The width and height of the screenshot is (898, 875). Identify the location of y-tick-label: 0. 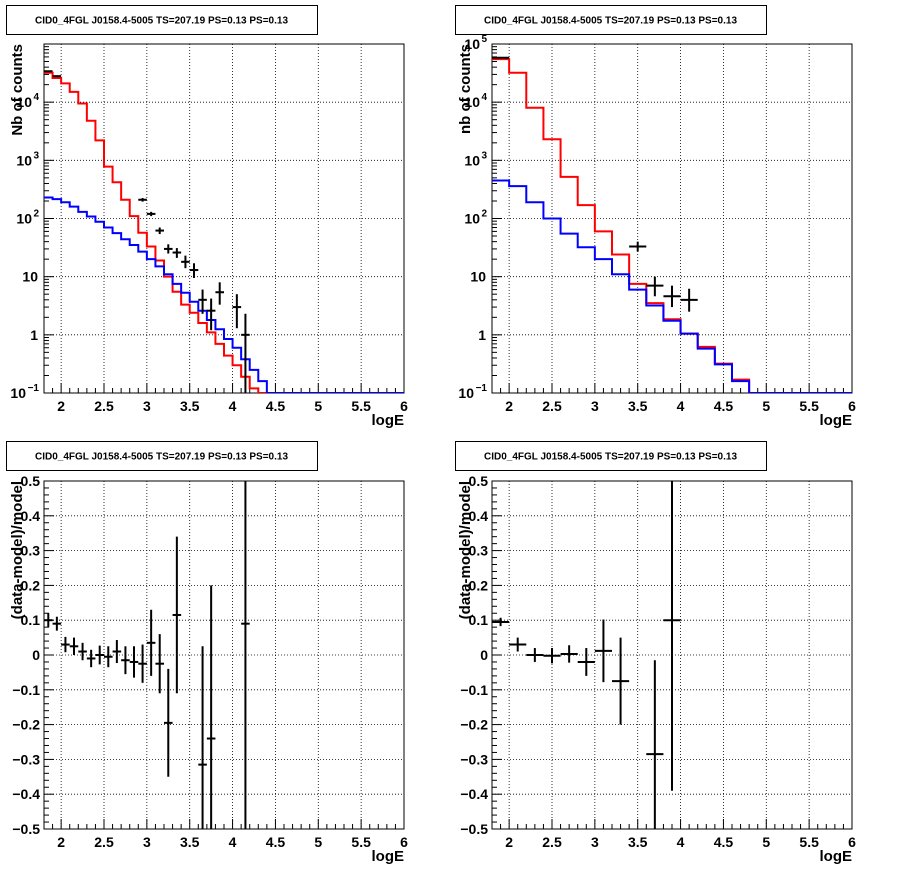
(484, 655).